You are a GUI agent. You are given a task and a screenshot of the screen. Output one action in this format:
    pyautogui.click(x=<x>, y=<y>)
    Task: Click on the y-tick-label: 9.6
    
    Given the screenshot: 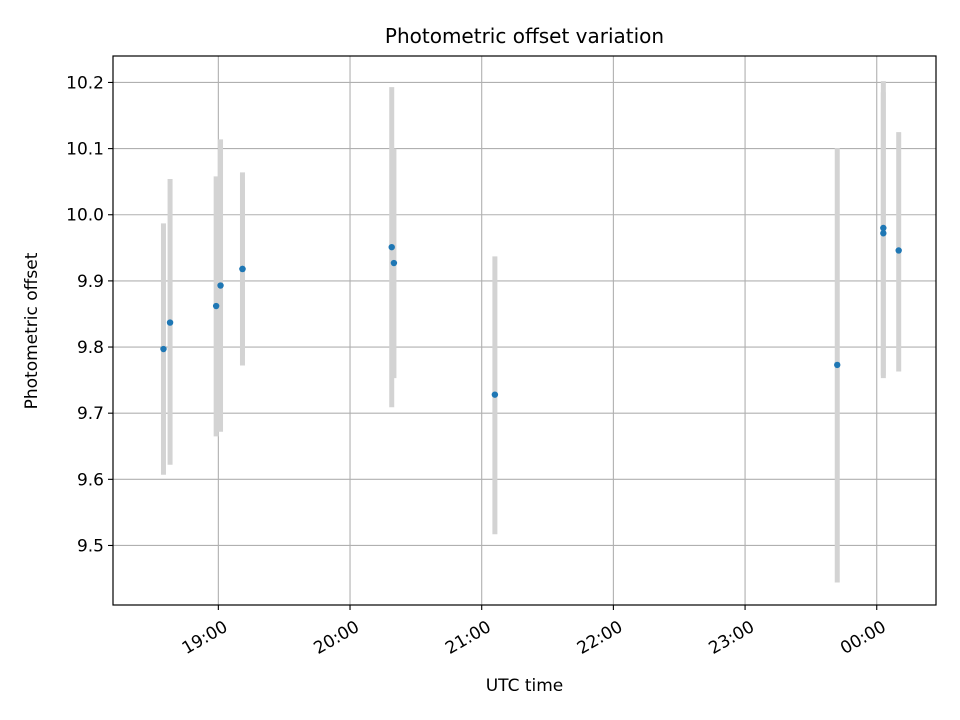 What is the action you would take?
    pyautogui.click(x=90, y=480)
    